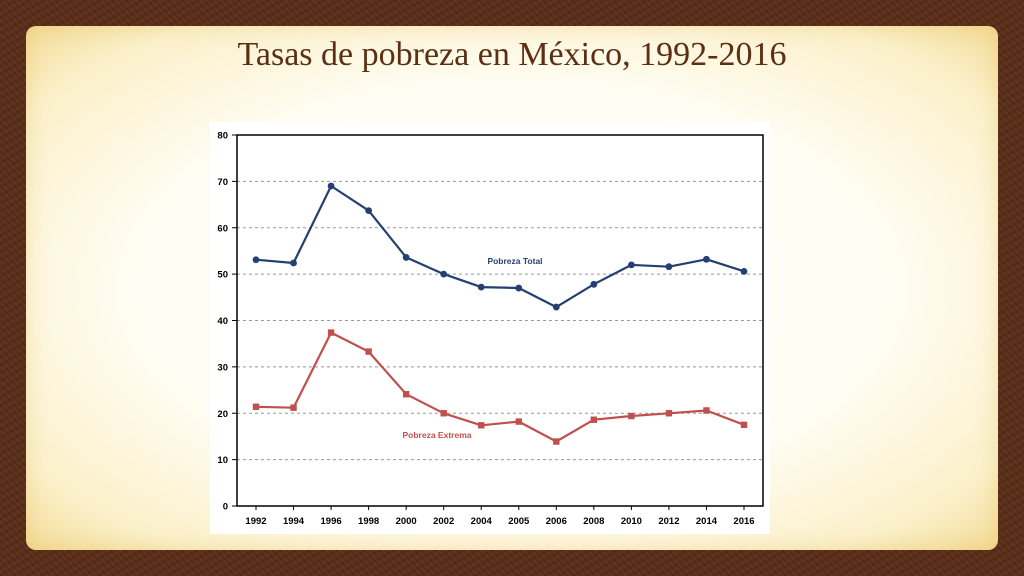 This screenshot has height=576, width=1024. I want to click on y-tick-label: 50, so click(222, 275).